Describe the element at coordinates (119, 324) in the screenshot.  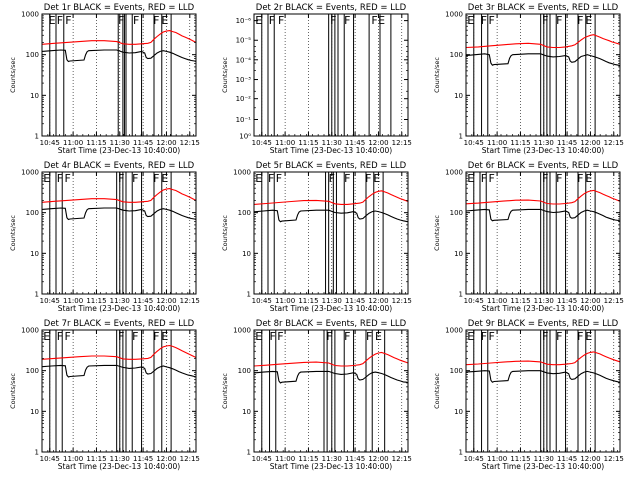
I see `panel-title: Det 7r BLACK = Events, RED = LLD` at that location.